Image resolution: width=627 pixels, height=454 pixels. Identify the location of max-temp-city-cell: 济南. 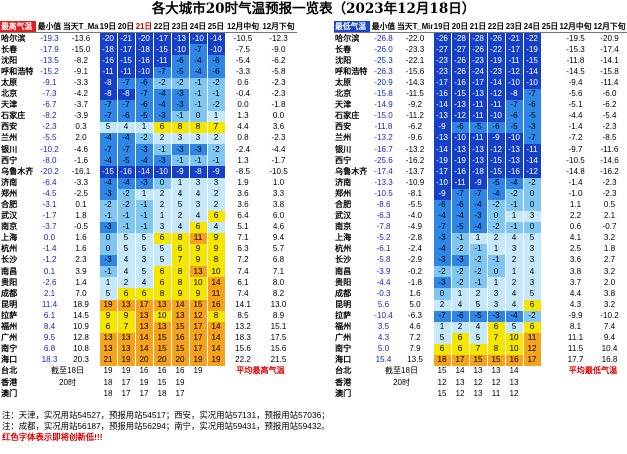
(18, 183).